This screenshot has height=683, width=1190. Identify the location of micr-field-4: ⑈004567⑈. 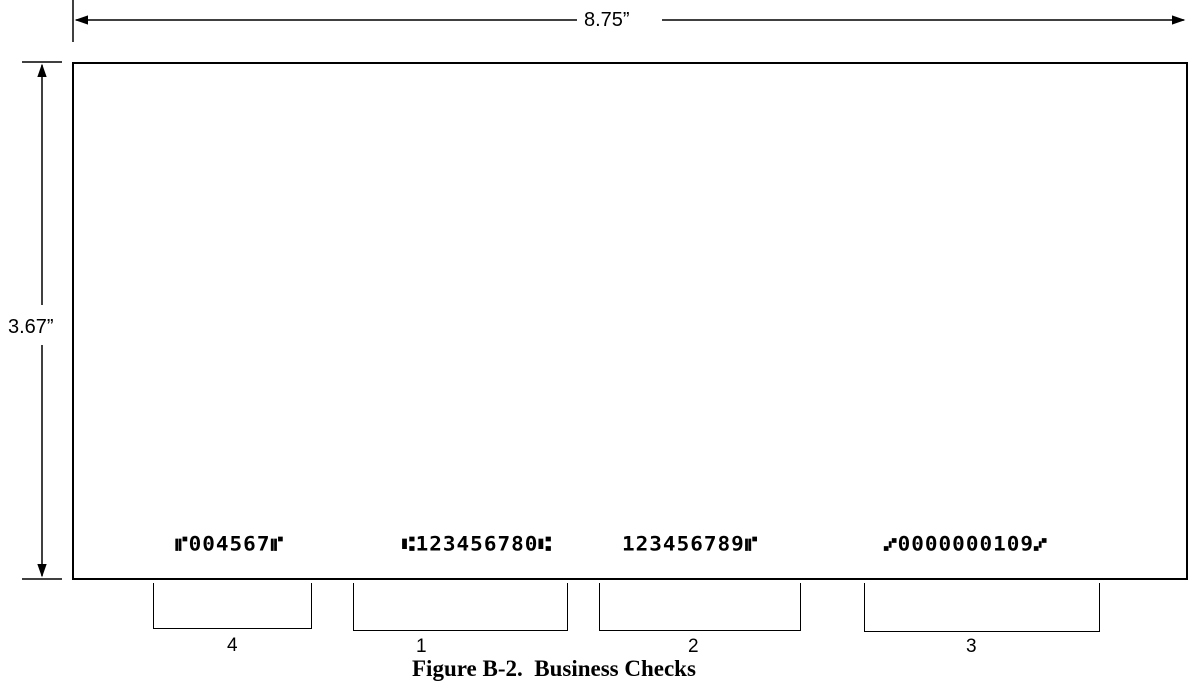
(230, 544).